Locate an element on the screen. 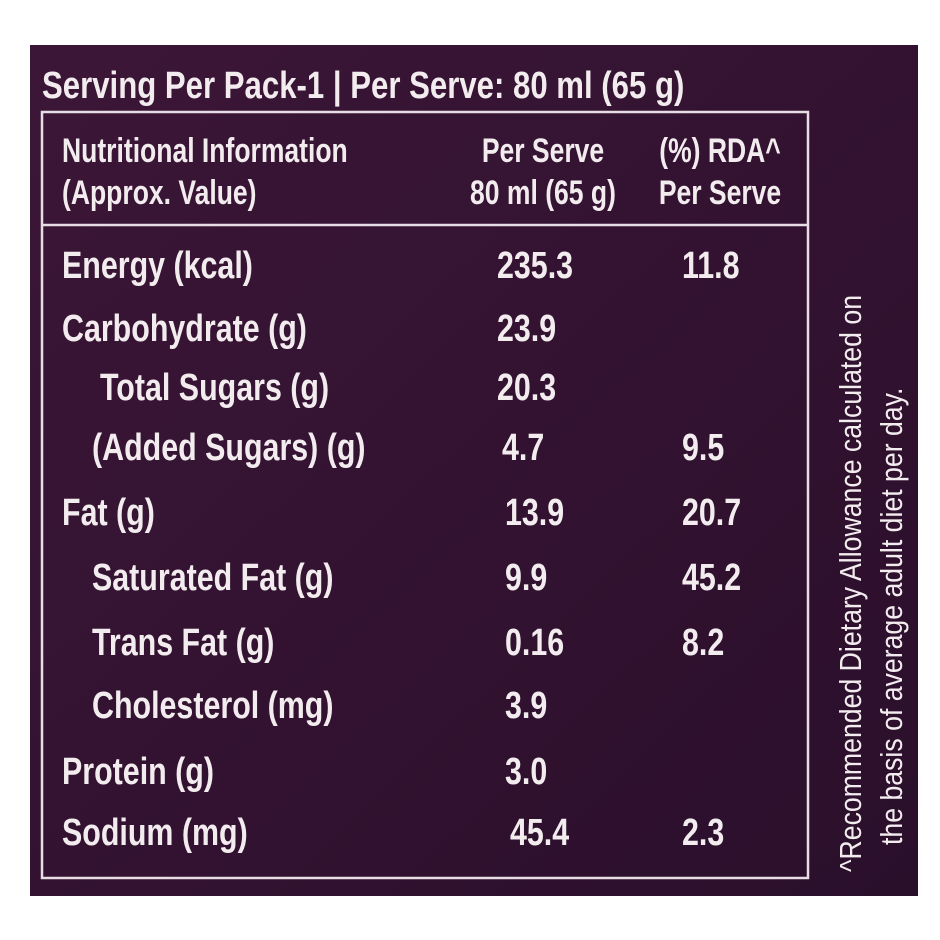 This screenshot has width=940, height=940. column-header: (Approx. Value) is located at coordinates (159, 193).